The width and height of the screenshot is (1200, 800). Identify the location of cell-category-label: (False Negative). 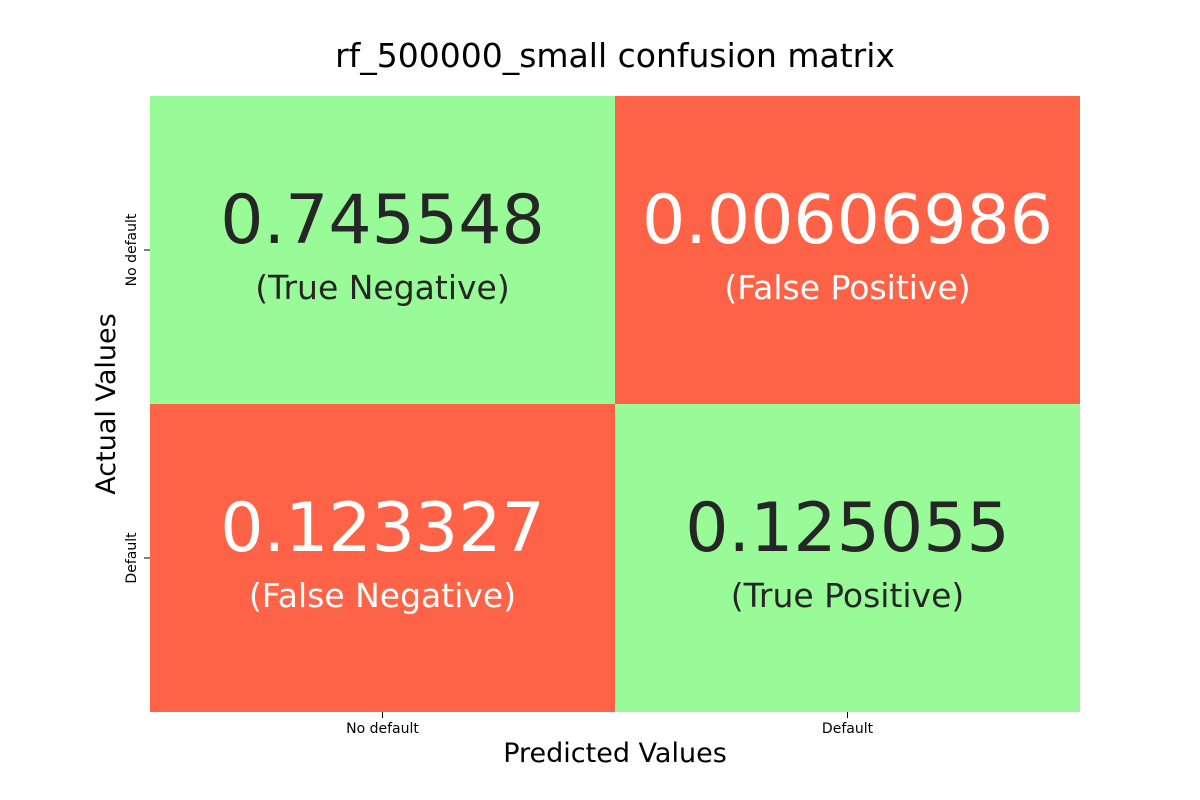
(382, 595).